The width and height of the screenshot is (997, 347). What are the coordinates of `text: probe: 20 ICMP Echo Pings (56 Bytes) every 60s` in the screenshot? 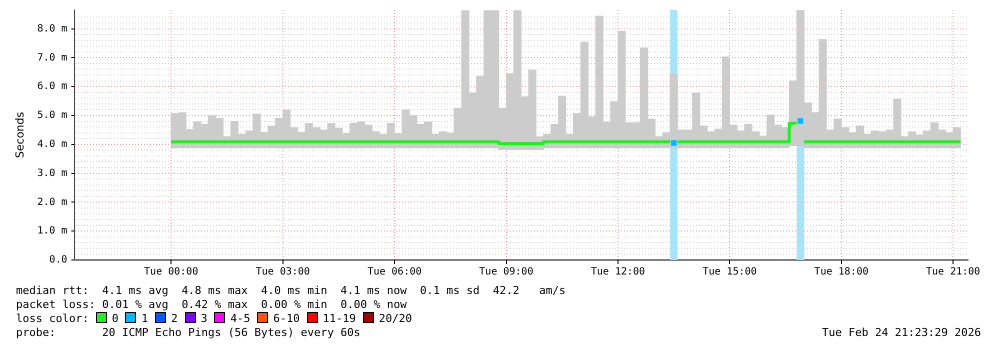 It's located at (188, 333).